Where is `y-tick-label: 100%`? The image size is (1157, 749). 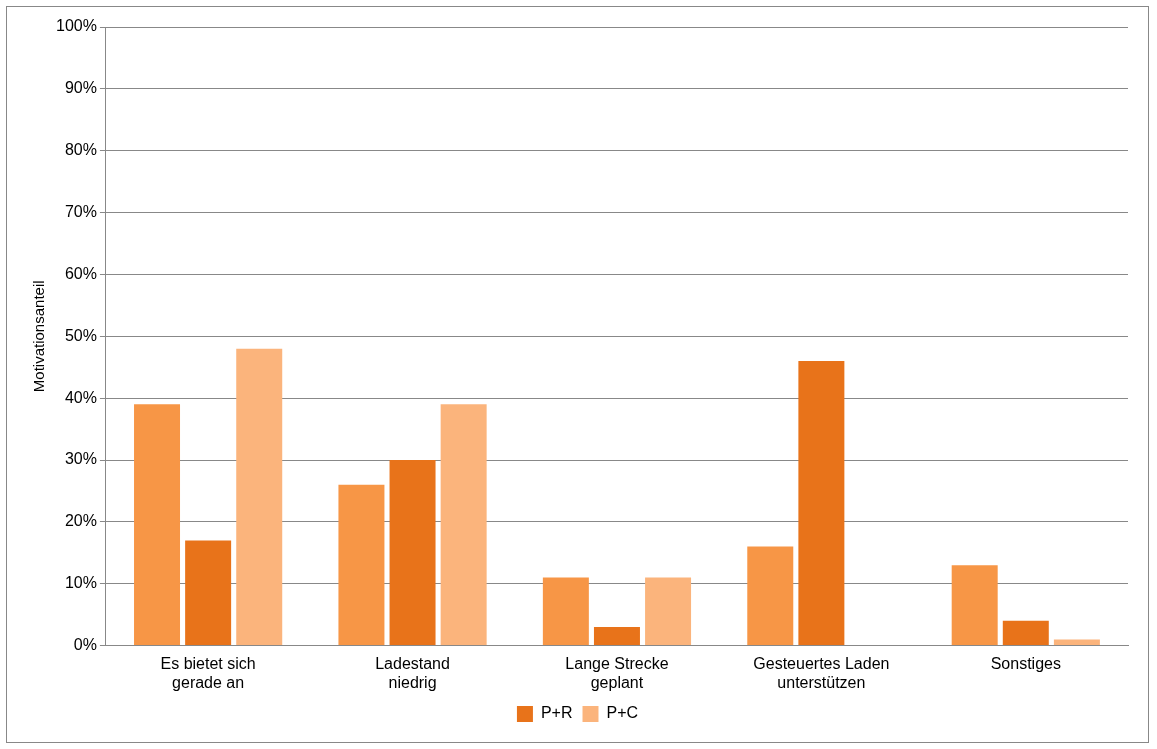 y-tick-label: 100% is located at coordinates (76, 26).